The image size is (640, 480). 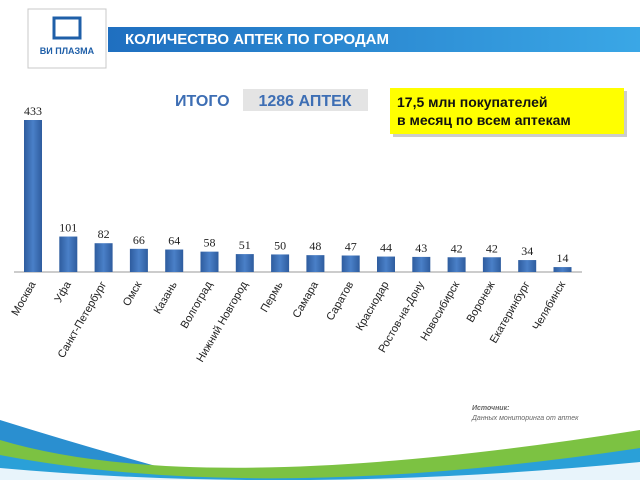 What do you see at coordinates (421, 248) in the screenshot?
I see `value-label: 43` at bounding box center [421, 248].